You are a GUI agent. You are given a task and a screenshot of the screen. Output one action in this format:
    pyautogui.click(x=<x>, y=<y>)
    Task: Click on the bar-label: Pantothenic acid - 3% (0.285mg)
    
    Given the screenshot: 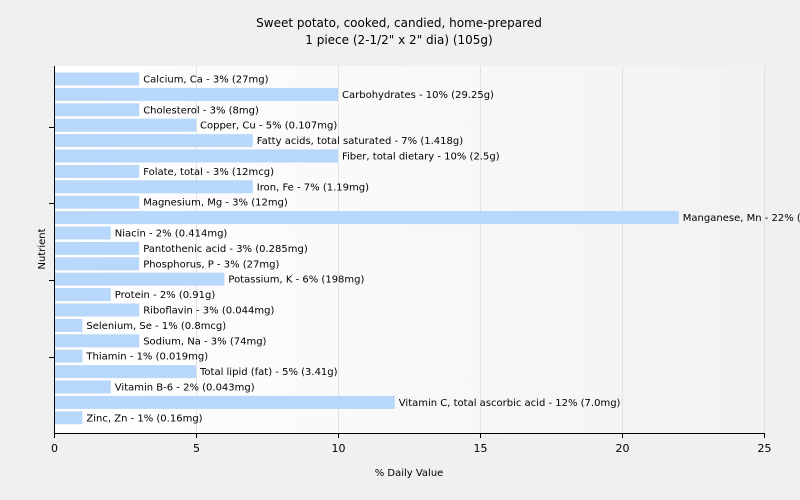 What is the action you would take?
    pyautogui.click(x=225, y=249)
    